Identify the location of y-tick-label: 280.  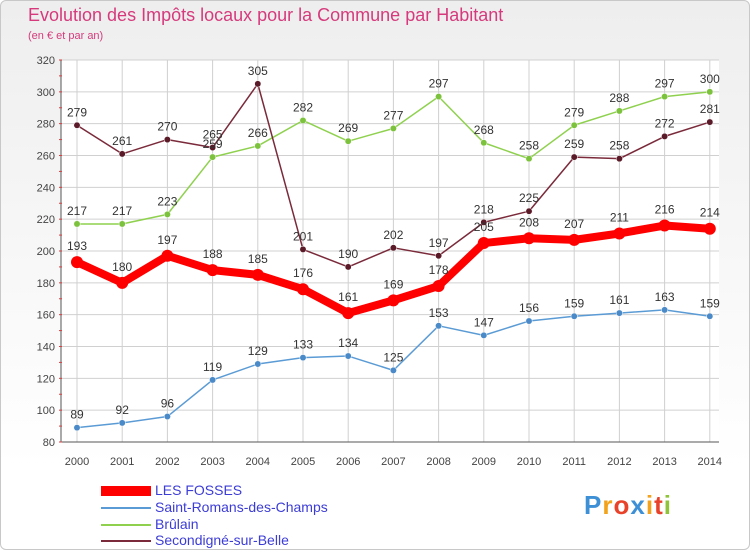
(46, 125).